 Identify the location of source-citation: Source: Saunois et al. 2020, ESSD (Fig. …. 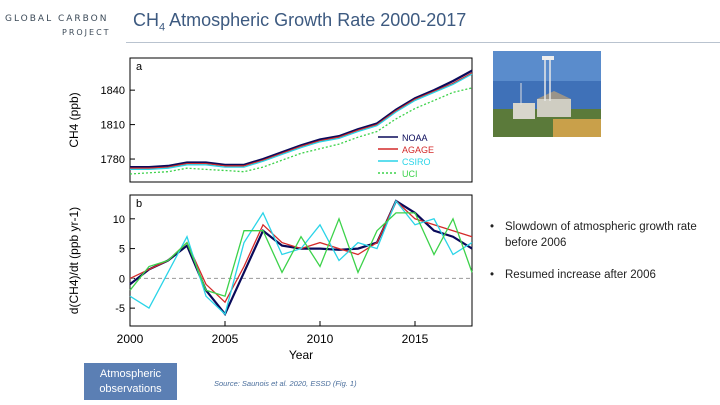
(285, 383).